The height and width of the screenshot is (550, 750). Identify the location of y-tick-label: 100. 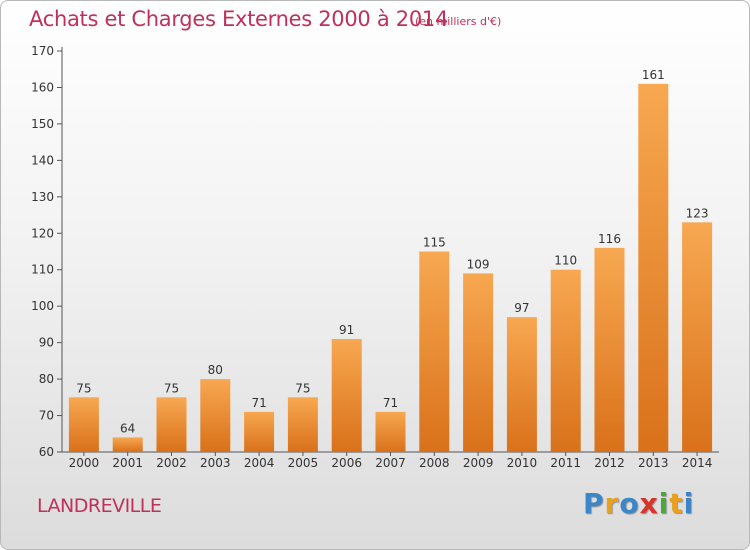
(42, 306).